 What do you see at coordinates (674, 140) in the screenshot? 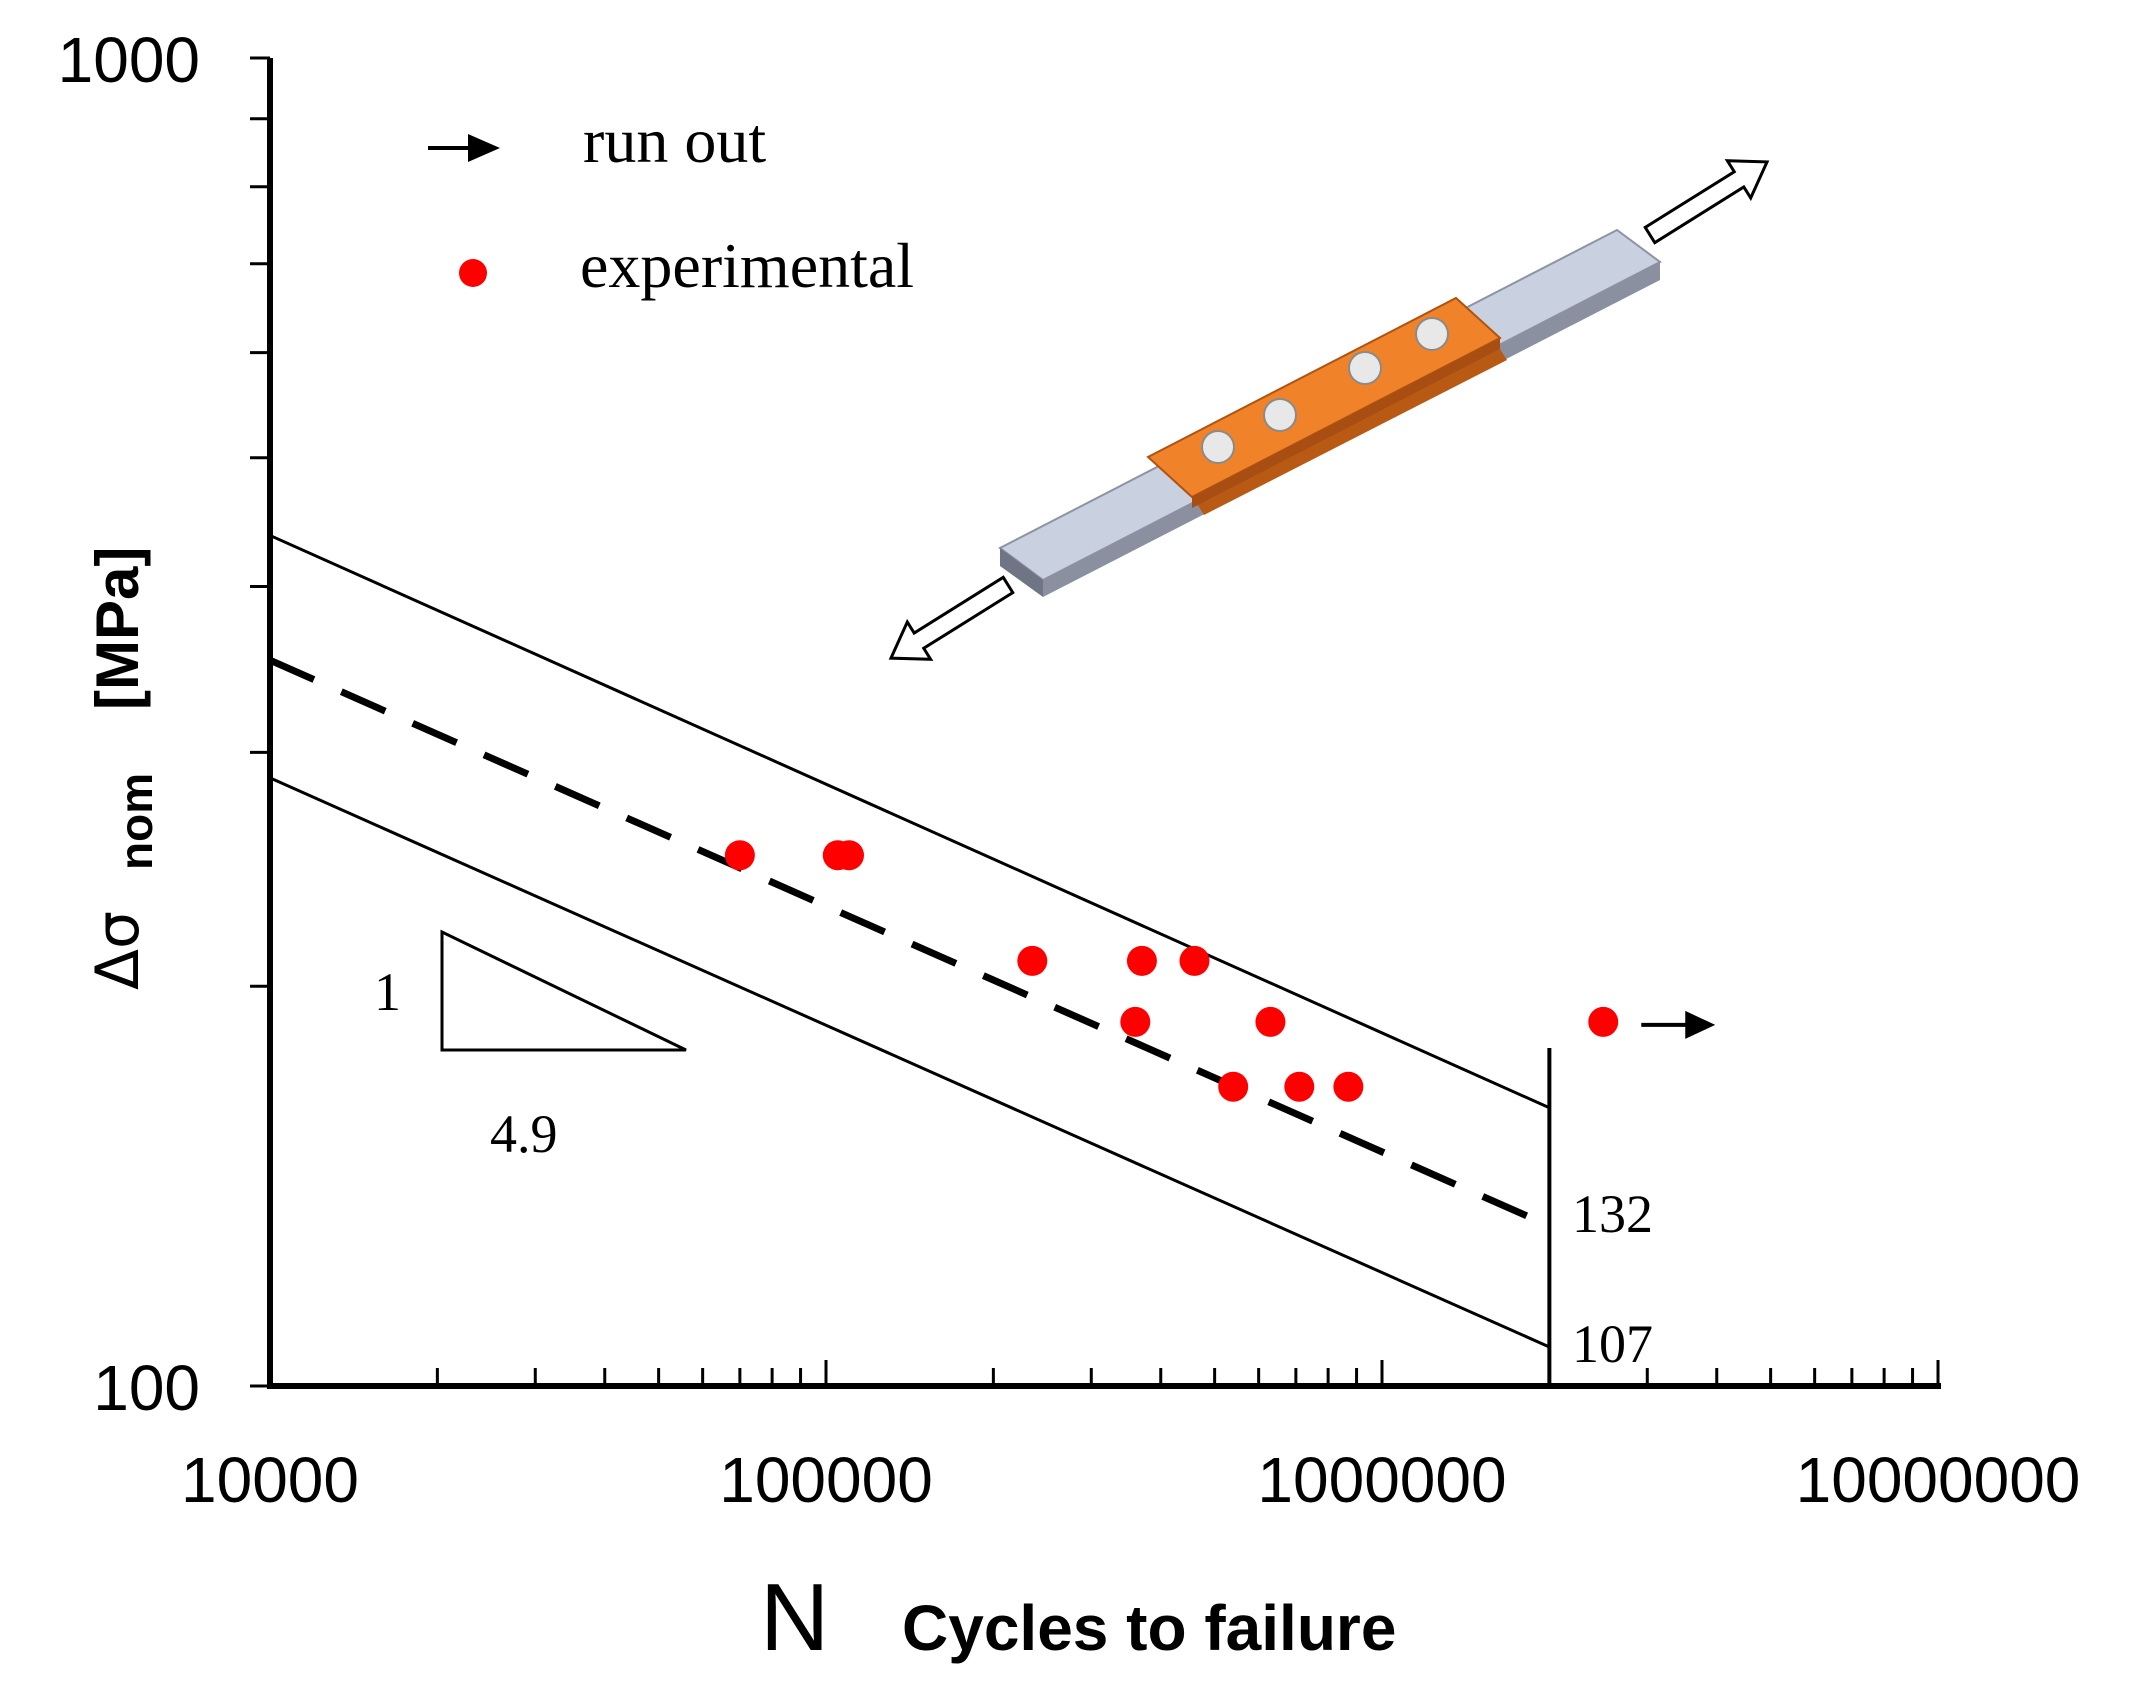
I see `legend-runout-label: run out` at bounding box center [674, 140].